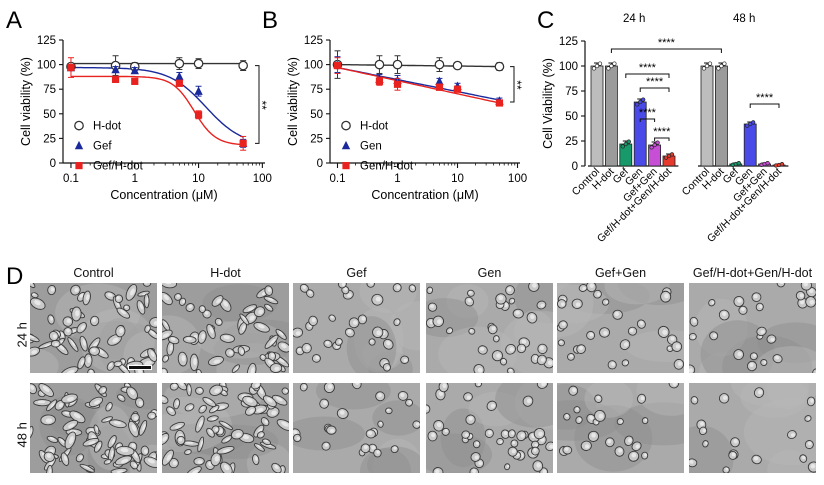  What do you see at coordinates (198, 179) in the screenshot?
I see `x-tick-label: 10` at bounding box center [198, 179].